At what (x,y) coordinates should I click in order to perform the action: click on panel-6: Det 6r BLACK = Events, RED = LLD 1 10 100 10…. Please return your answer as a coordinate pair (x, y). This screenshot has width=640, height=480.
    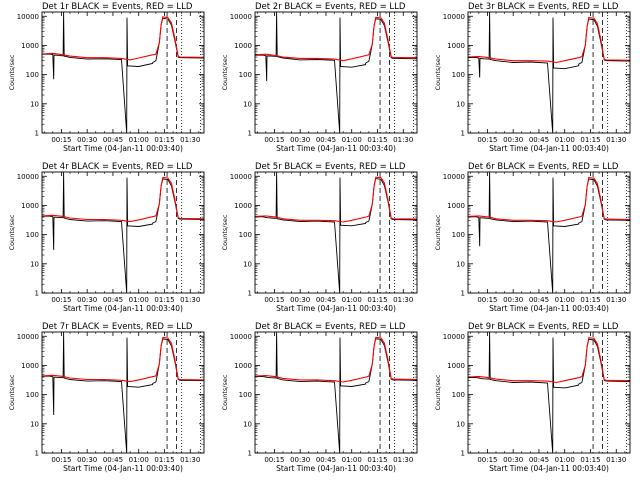
    Looking at the image, I should click on (532, 237).